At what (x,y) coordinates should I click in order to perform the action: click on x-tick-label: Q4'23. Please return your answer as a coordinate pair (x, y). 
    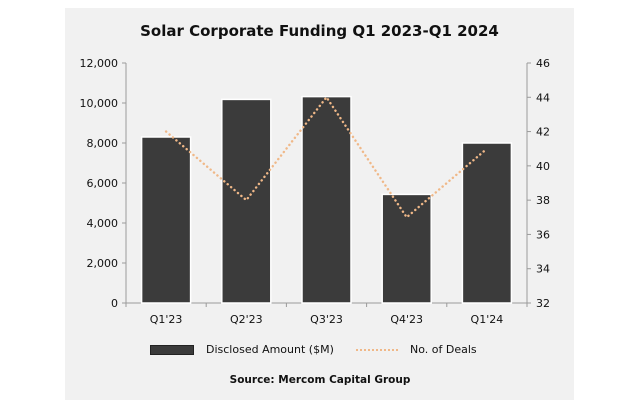
    Looking at the image, I should click on (406, 319).